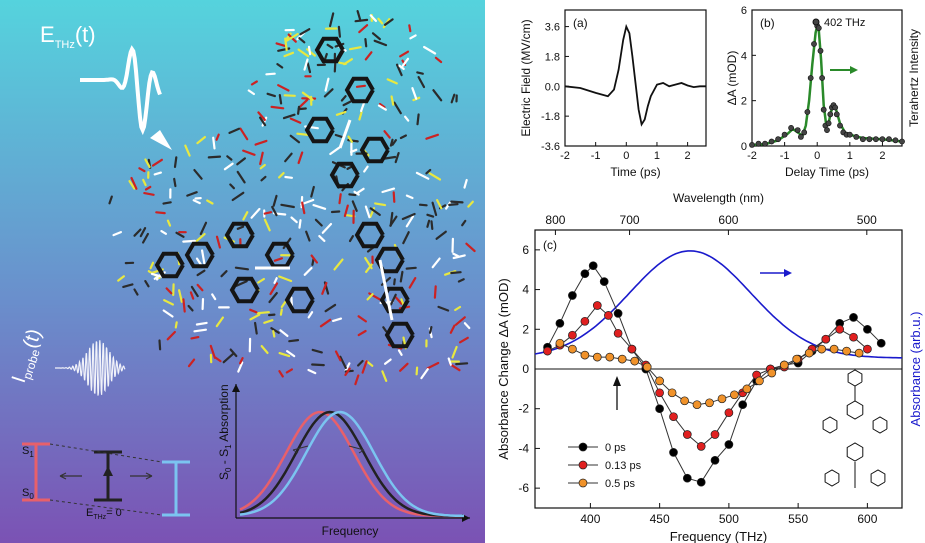 The image size is (925, 543). What do you see at coordinates (626, 156) in the screenshot?
I see `x-tick-label: 0` at bounding box center [626, 156].